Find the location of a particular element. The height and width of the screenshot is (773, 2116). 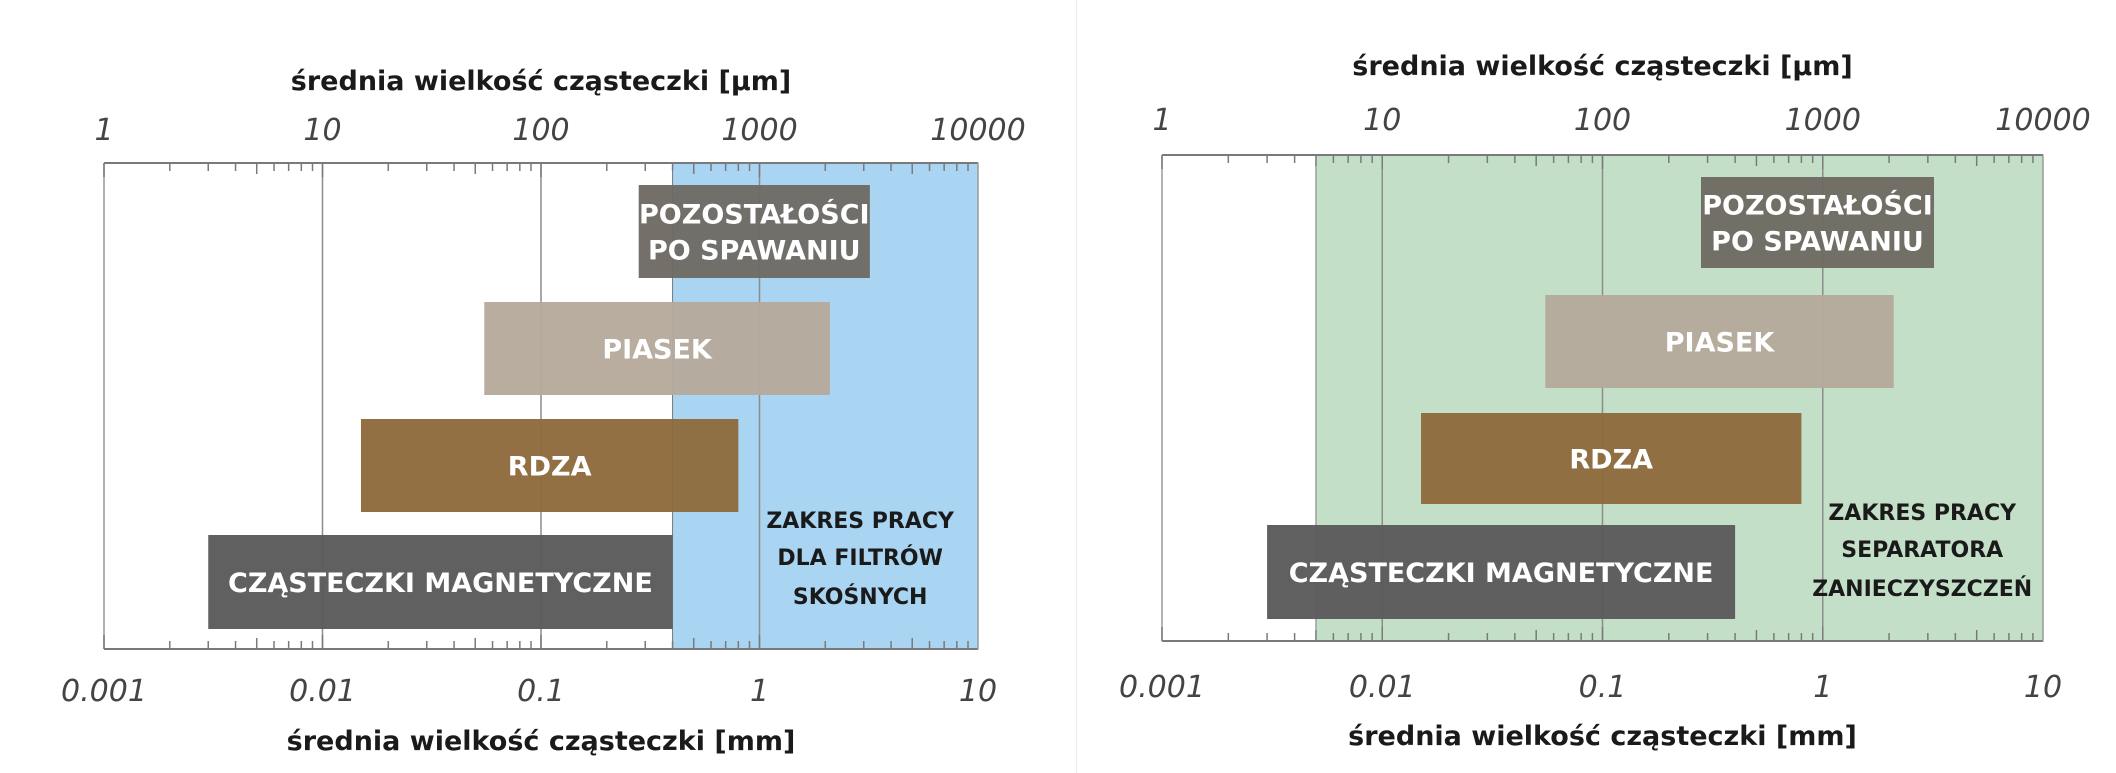

working-range-label: SKOŚNYCH is located at coordinates (860, 597).